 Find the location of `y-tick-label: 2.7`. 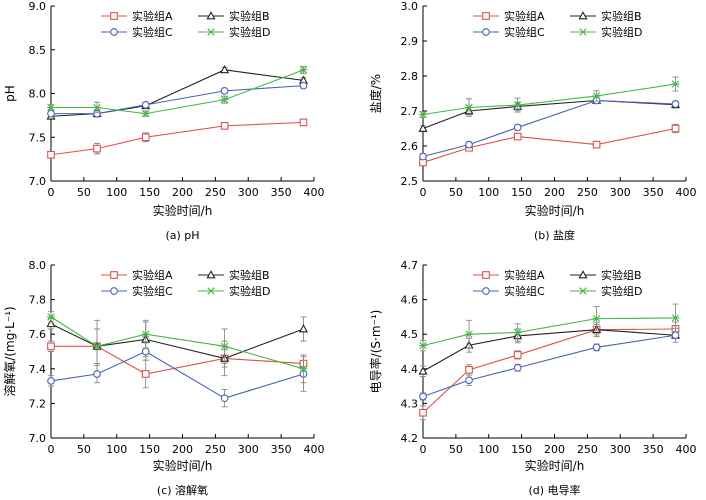

y-tick-label: 2.7 is located at coordinates (410, 111).